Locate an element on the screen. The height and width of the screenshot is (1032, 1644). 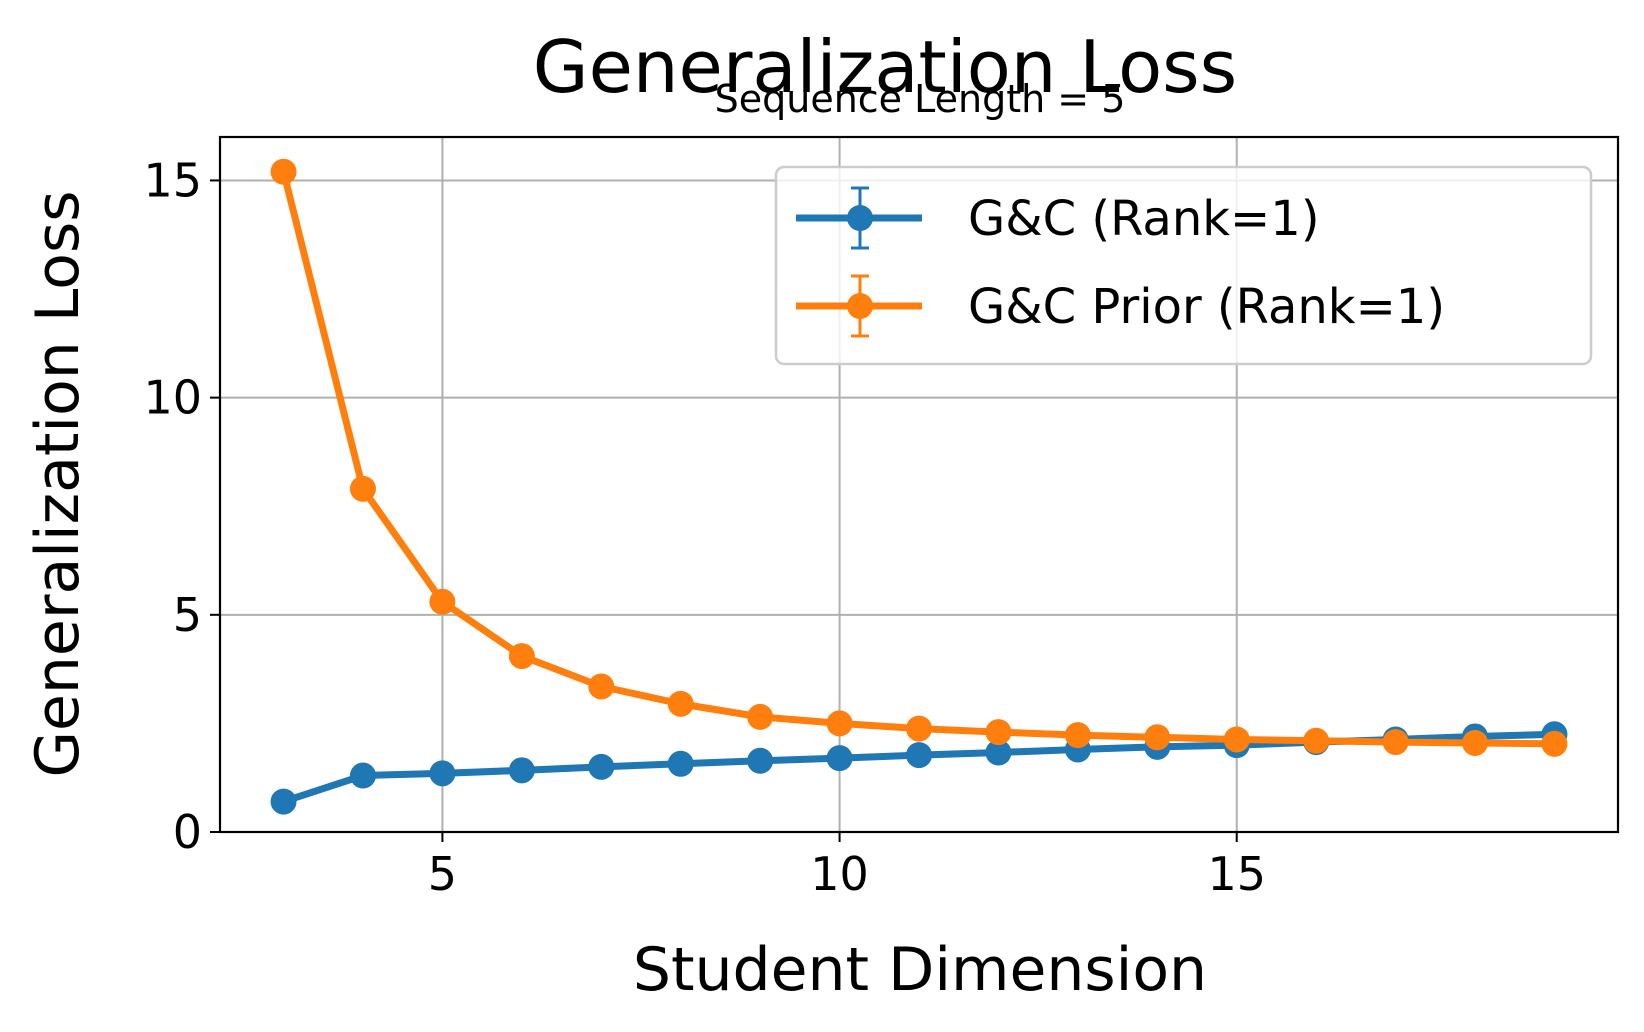
y-tick-label: 5 is located at coordinates (187, 615).